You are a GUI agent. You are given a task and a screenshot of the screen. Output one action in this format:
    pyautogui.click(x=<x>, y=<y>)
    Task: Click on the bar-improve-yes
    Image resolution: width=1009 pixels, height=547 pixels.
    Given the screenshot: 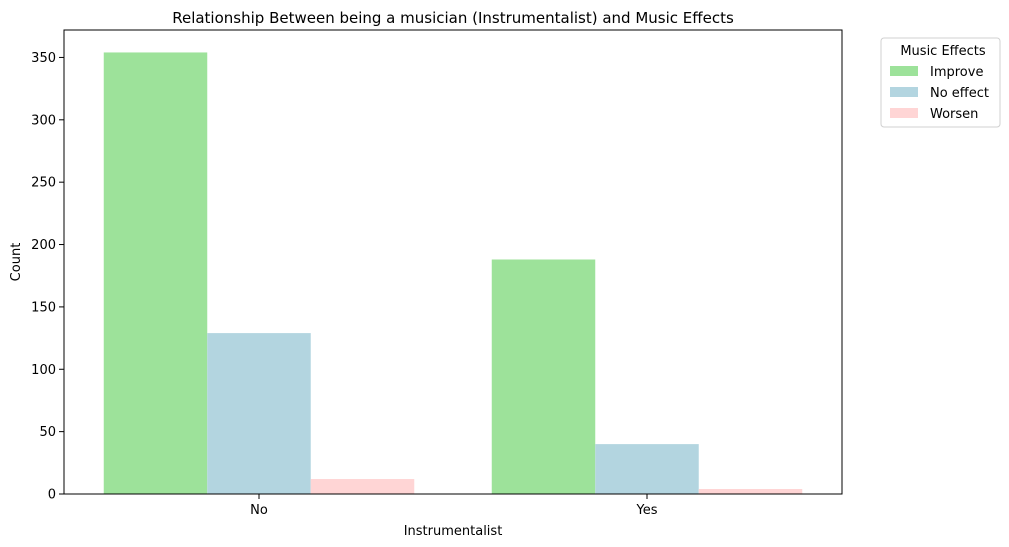 What is the action you would take?
    pyautogui.click(x=543, y=376)
    